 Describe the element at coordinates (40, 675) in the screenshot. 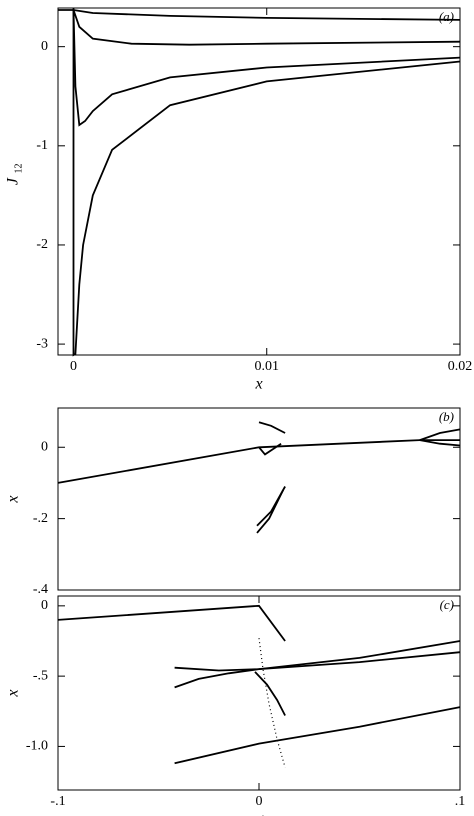

I see `y-tick-label: -.5` at that location.